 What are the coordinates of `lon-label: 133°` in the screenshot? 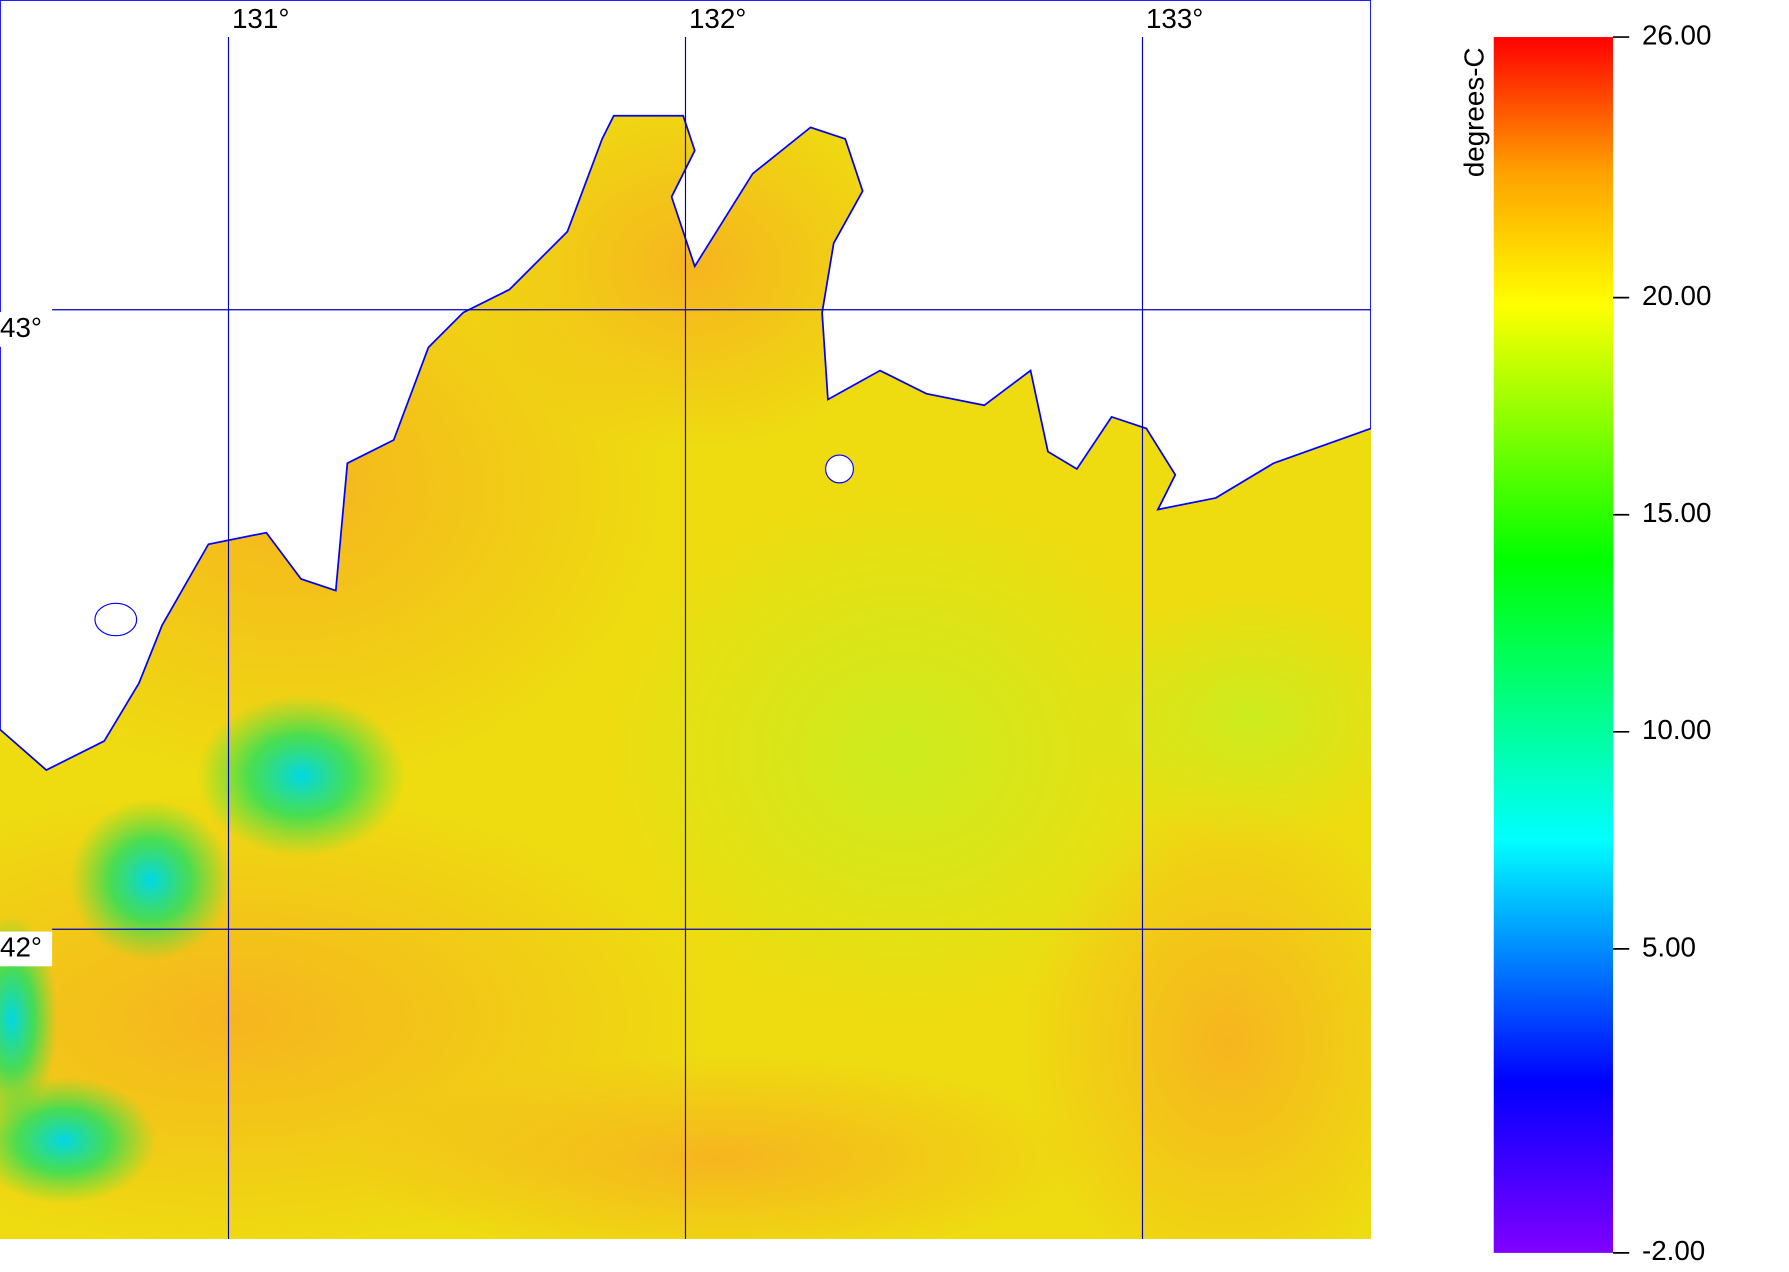 It's located at (1174, 18).